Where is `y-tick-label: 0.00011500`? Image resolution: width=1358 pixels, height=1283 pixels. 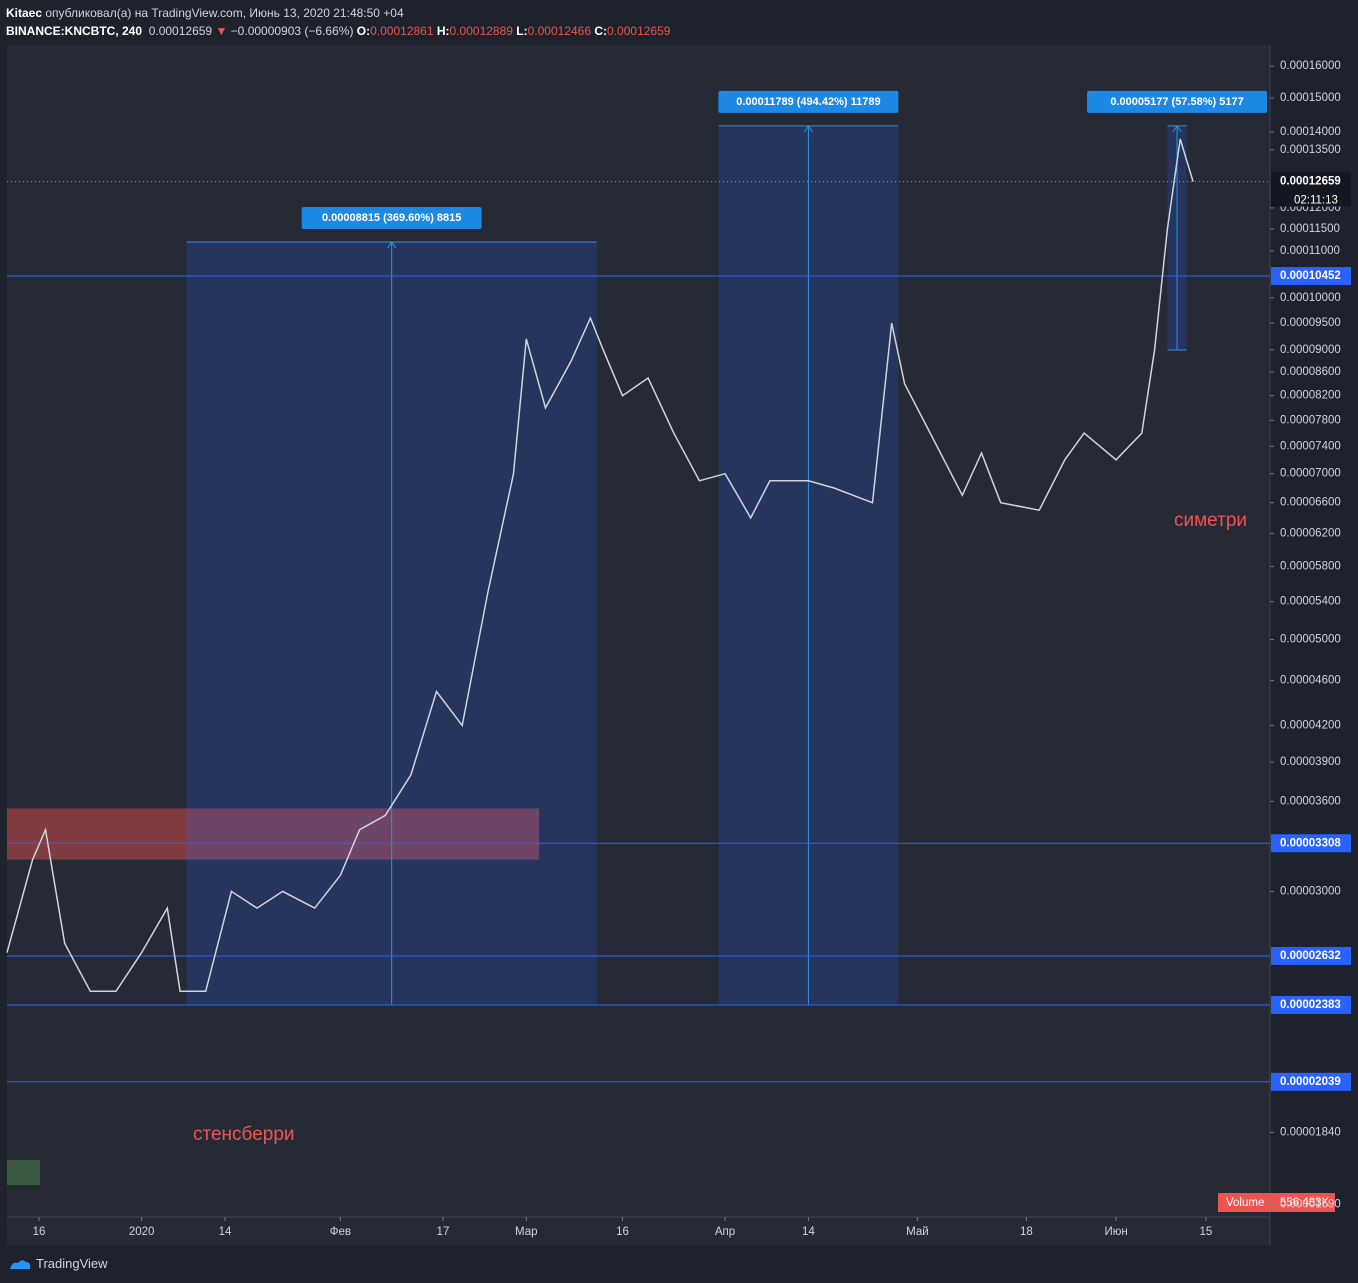 y-tick-label: 0.00011500 is located at coordinates (1310, 229).